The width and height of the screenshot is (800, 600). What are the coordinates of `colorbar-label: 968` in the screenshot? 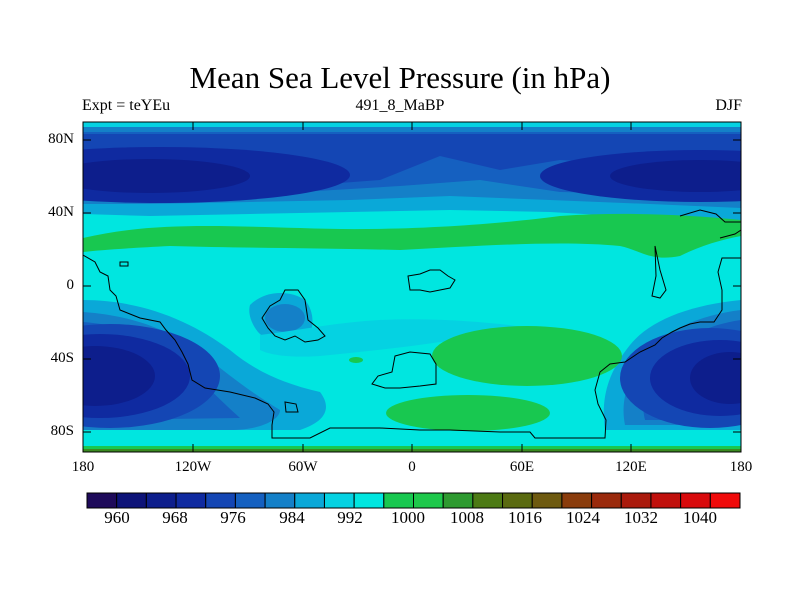 It's located at (175, 517).